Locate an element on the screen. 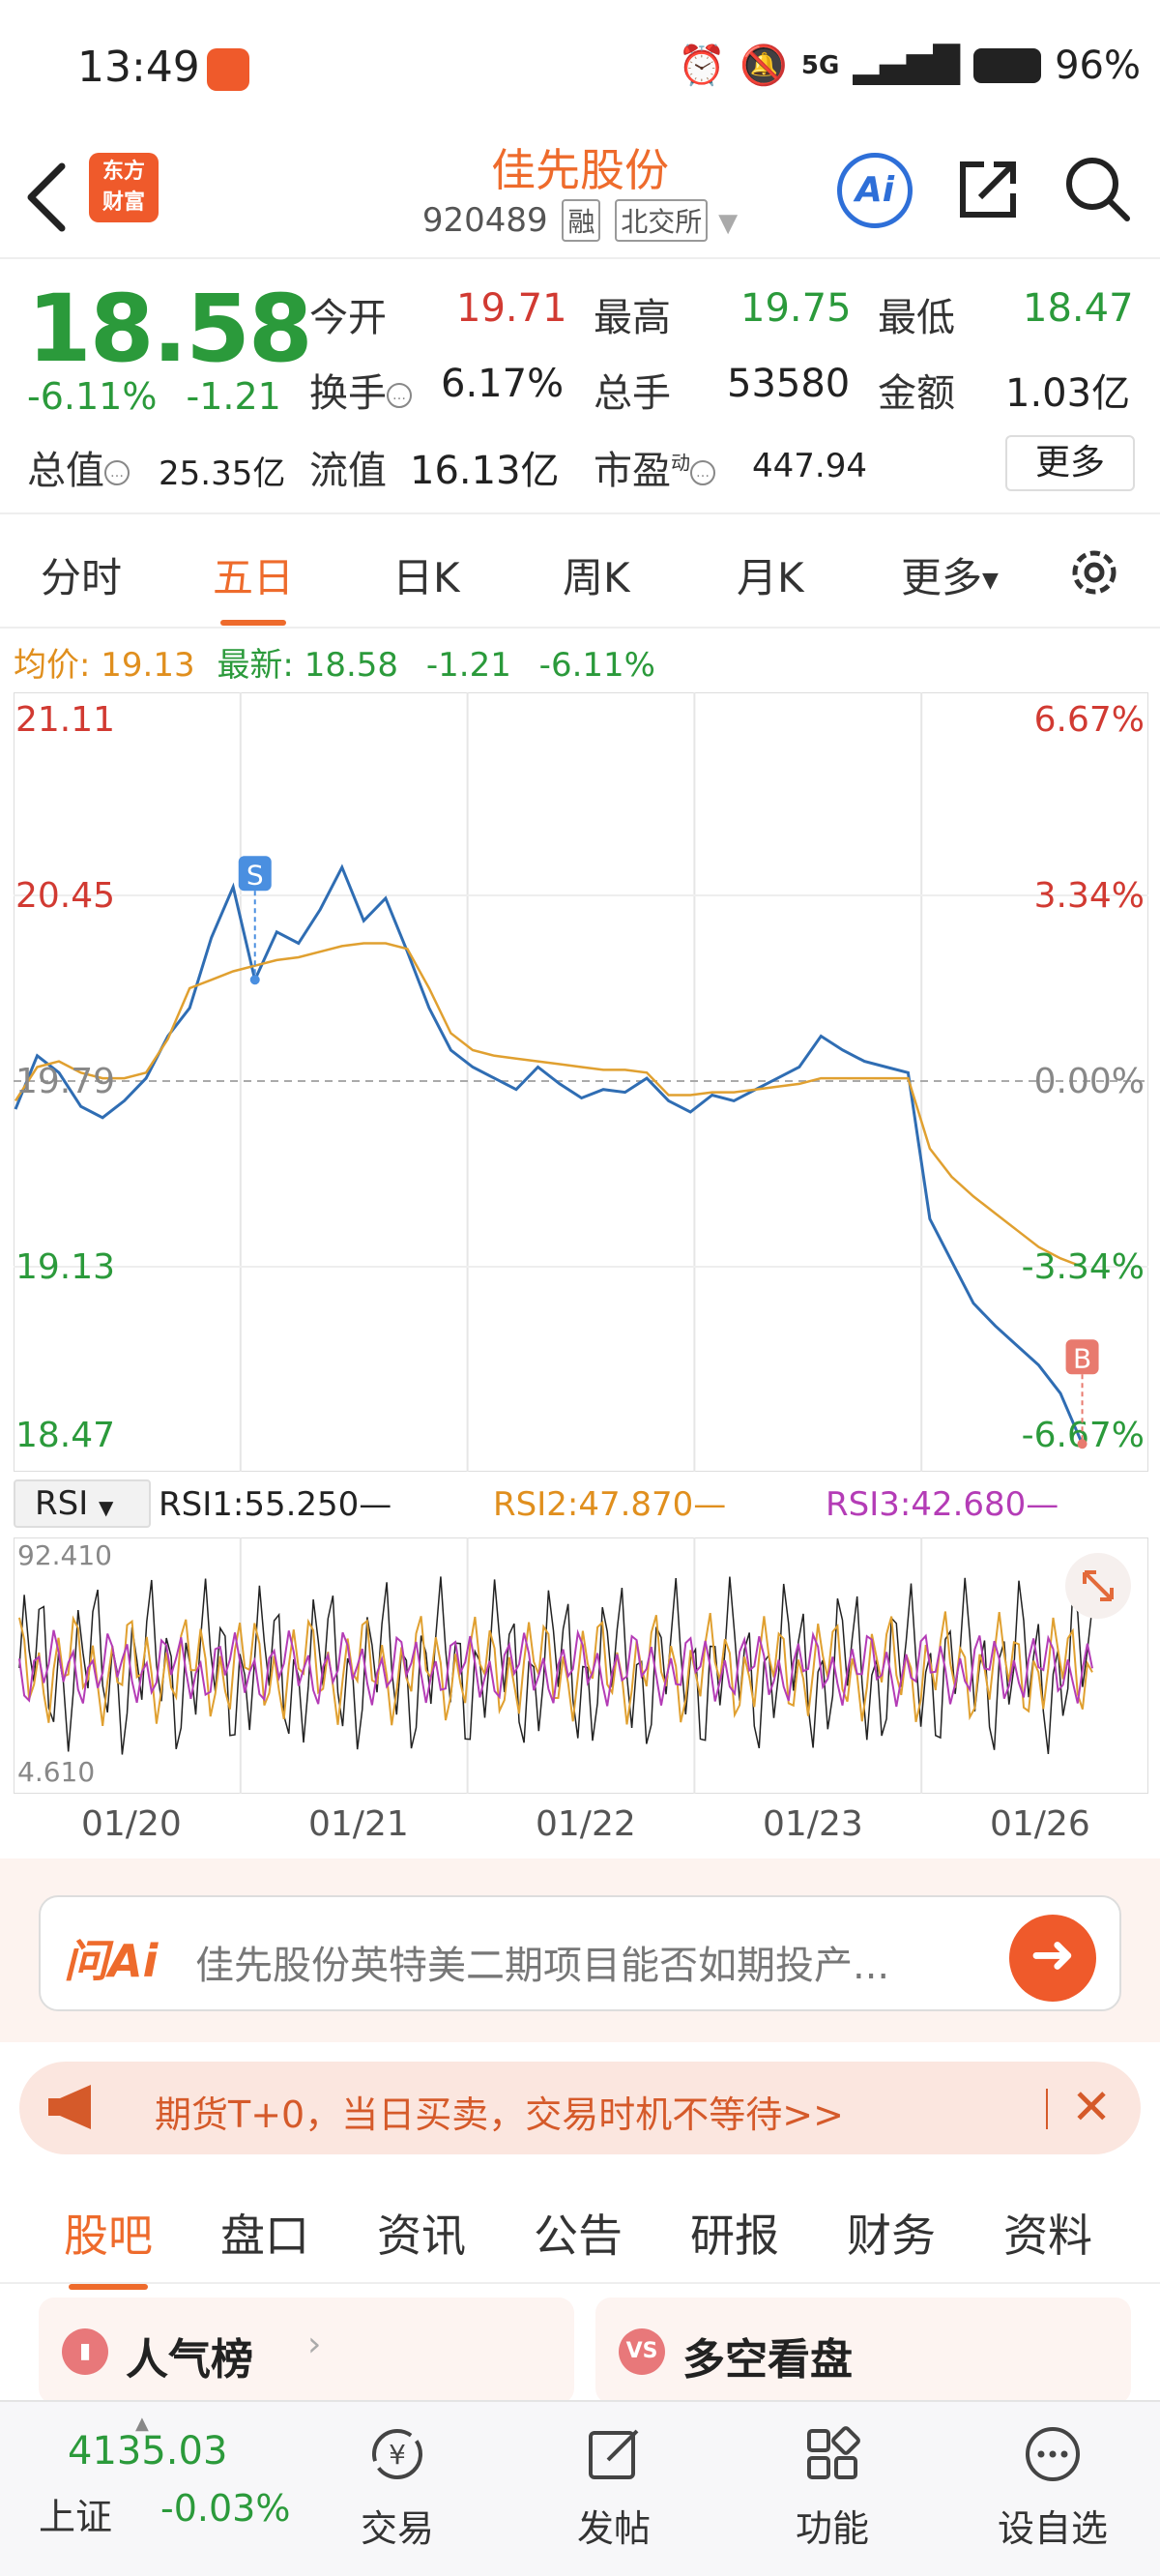 The width and height of the screenshot is (1160, 2576). nav-functions: 功能 is located at coordinates (832, 2489).